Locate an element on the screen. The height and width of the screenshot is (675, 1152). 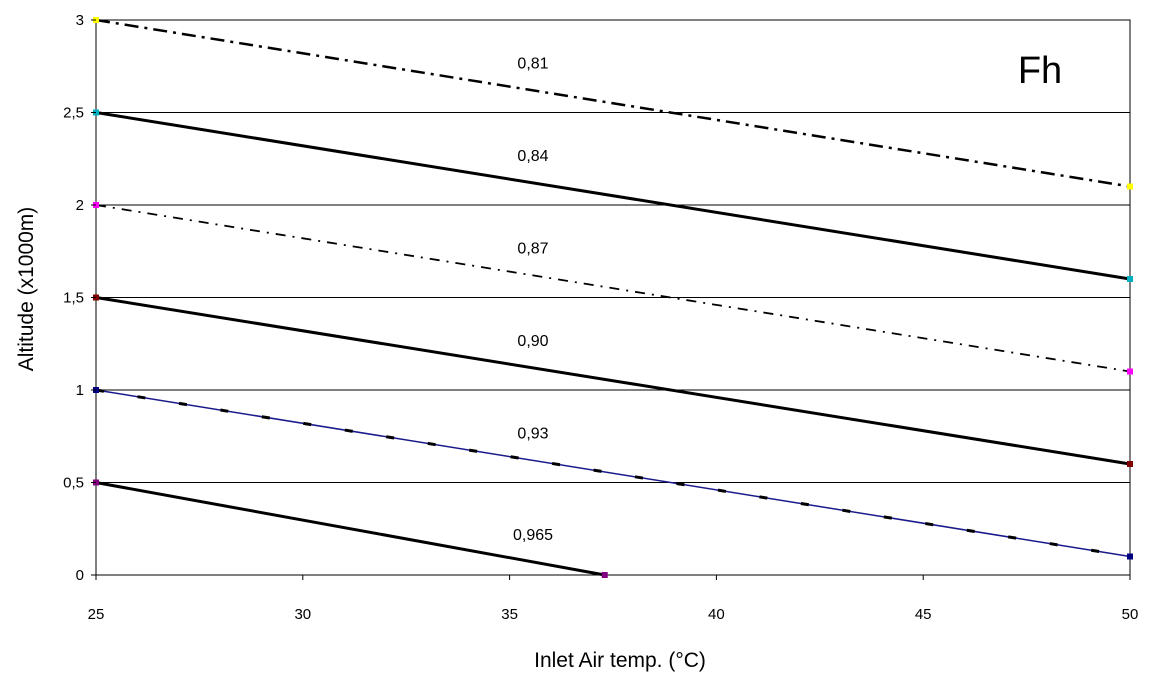
y-tick-label: 1 is located at coordinates (80, 390).